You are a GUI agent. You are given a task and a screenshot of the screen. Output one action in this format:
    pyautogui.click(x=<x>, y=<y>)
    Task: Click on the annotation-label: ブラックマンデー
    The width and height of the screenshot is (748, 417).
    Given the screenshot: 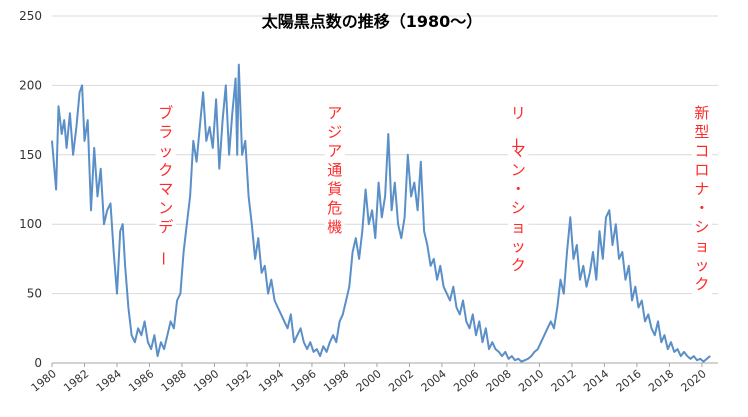 What is the action you would take?
    pyautogui.click(x=163, y=185)
    